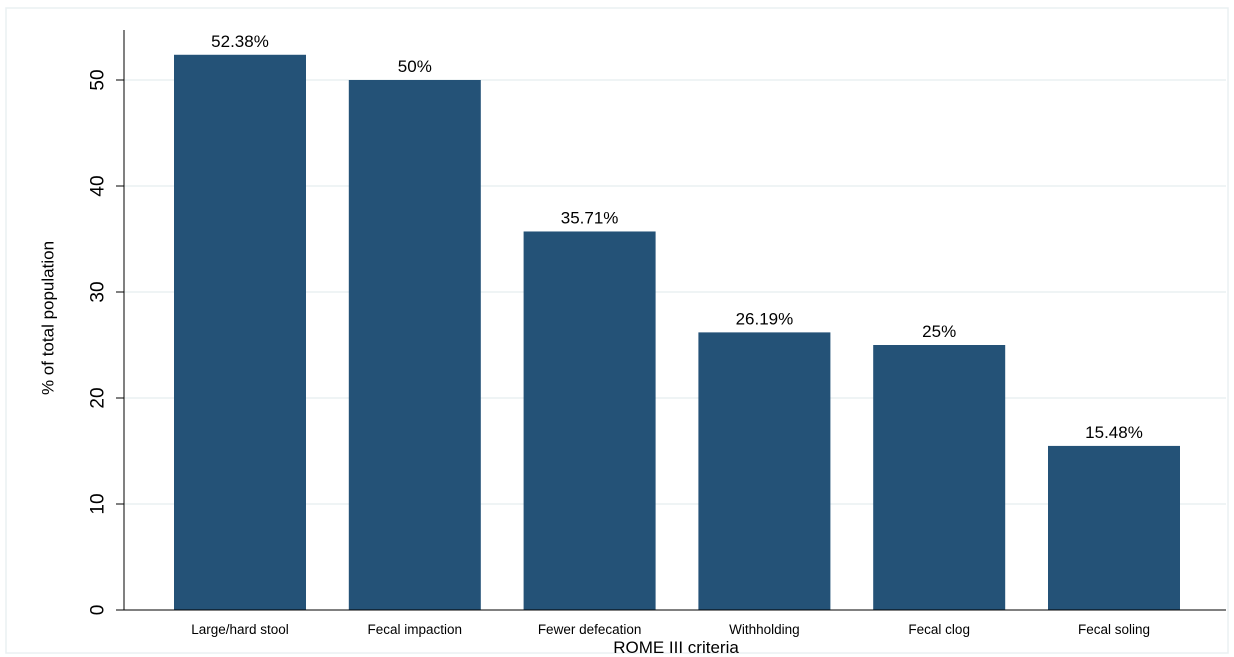  What do you see at coordinates (415, 629) in the screenshot?
I see `x-tick-label: Fecal impaction` at bounding box center [415, 629].